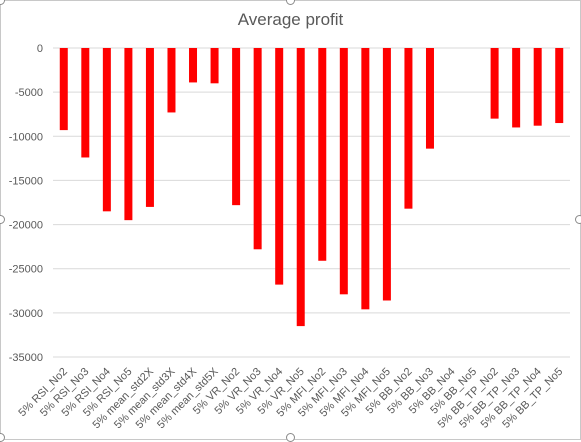  I want to click on y-tick-label: -15000, so click(26, 181).